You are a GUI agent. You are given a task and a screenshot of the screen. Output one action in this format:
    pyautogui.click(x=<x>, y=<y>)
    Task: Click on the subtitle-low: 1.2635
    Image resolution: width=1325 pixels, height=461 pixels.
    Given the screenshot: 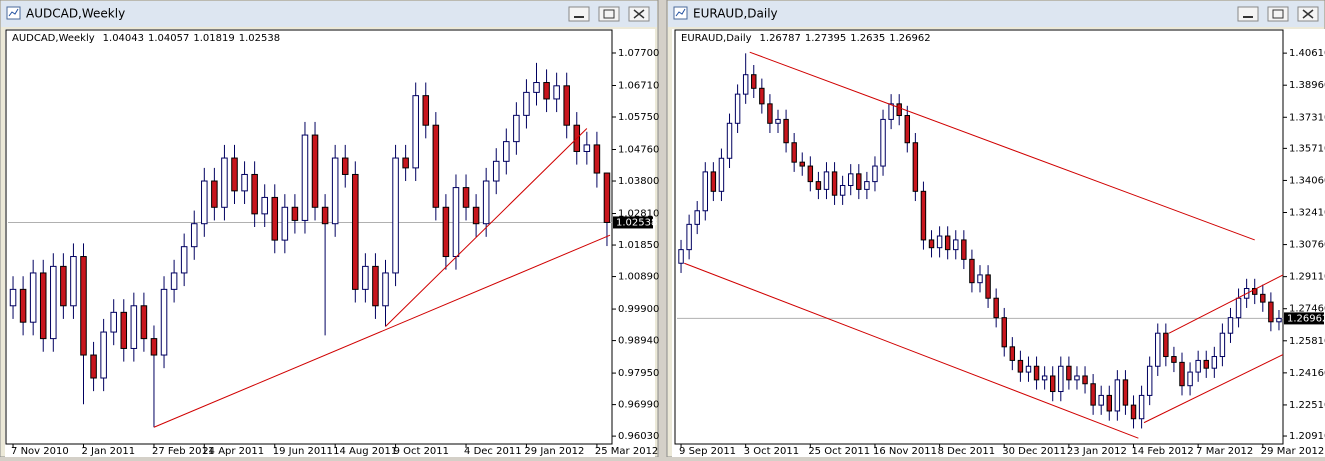 What is the action you would take?
    pyautogui.click(x=867, y=38)
    